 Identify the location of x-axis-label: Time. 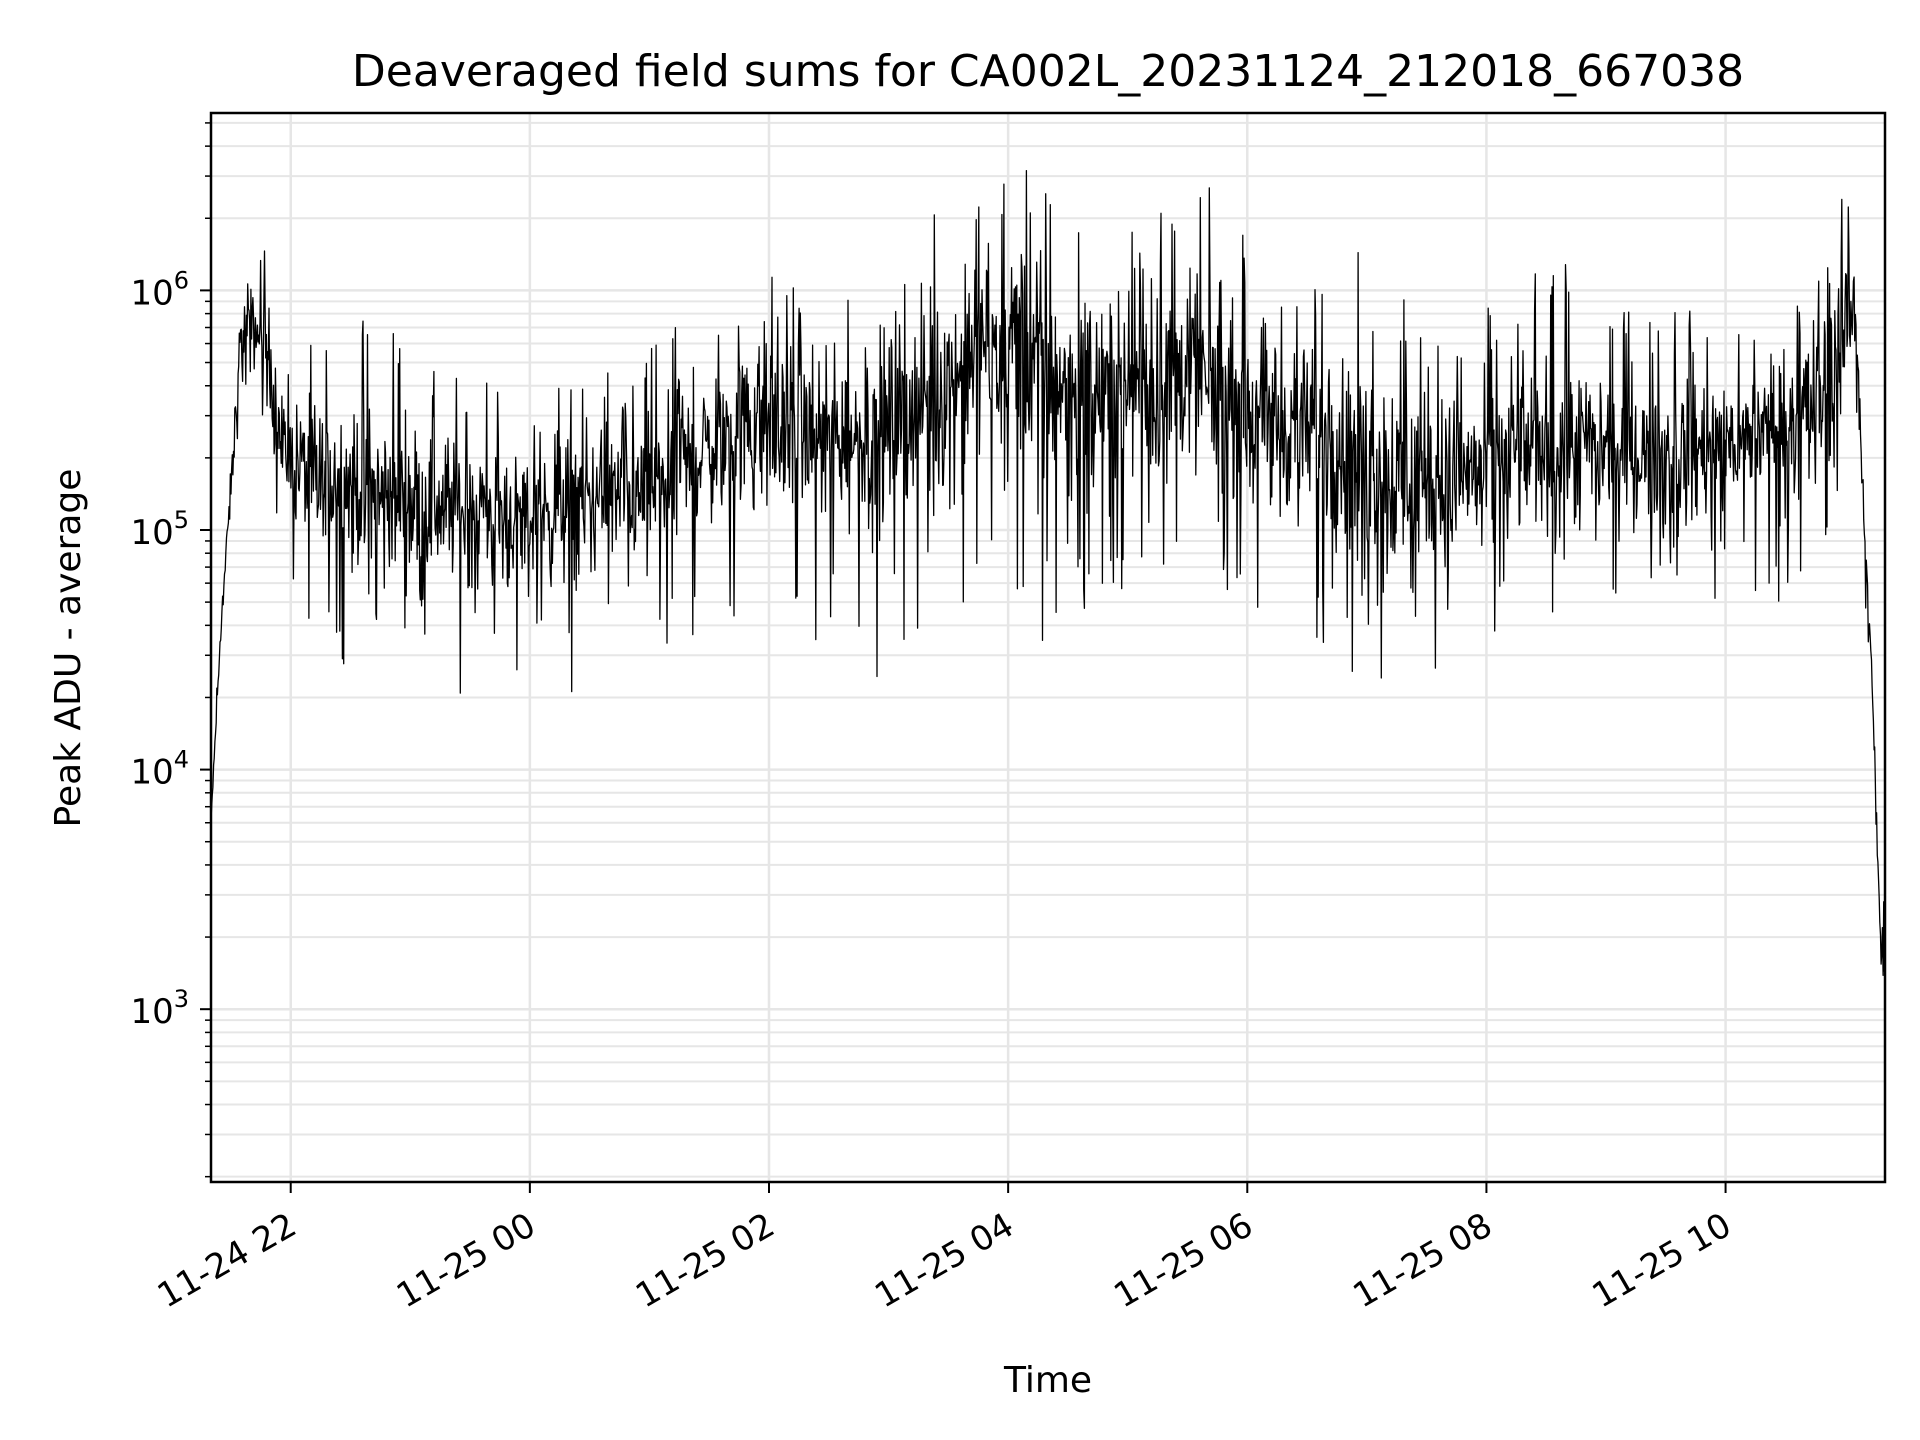
(1047, 1380).